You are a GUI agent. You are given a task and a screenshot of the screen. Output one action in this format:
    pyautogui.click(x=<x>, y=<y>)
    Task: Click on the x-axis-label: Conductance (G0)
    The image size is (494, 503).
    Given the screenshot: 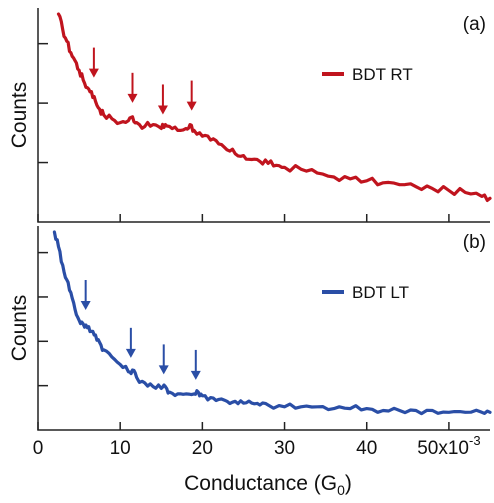 What is the action you would take?
    pyautogui.click(x=268, y=485)
    